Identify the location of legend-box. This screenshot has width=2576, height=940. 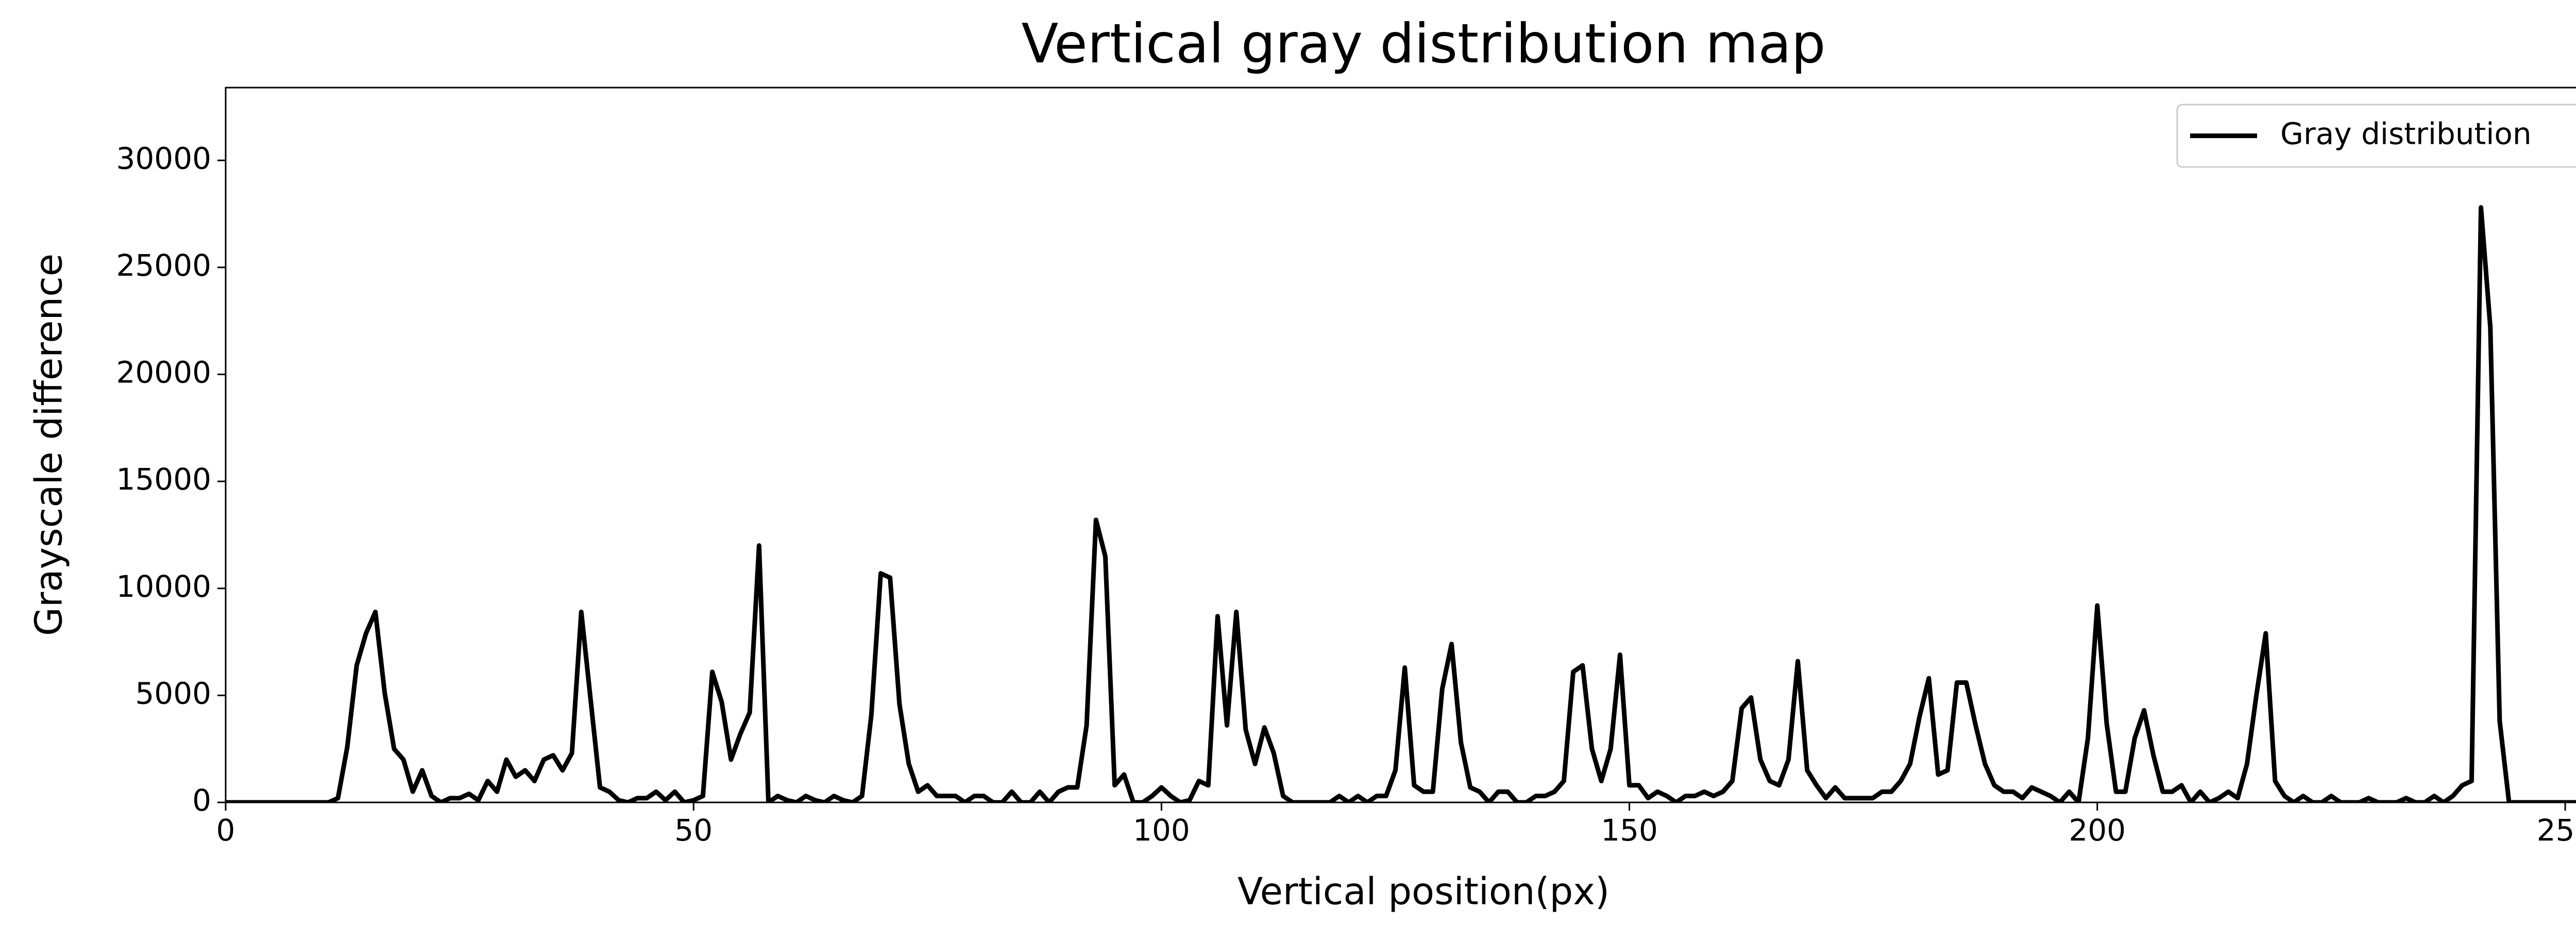
(2376, 136).